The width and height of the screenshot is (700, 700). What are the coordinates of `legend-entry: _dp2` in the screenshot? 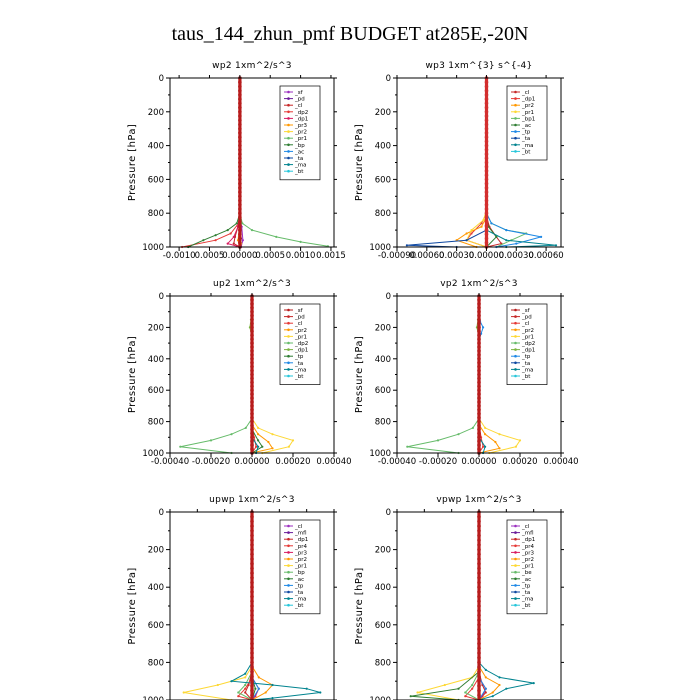 It's located at (528, 344).